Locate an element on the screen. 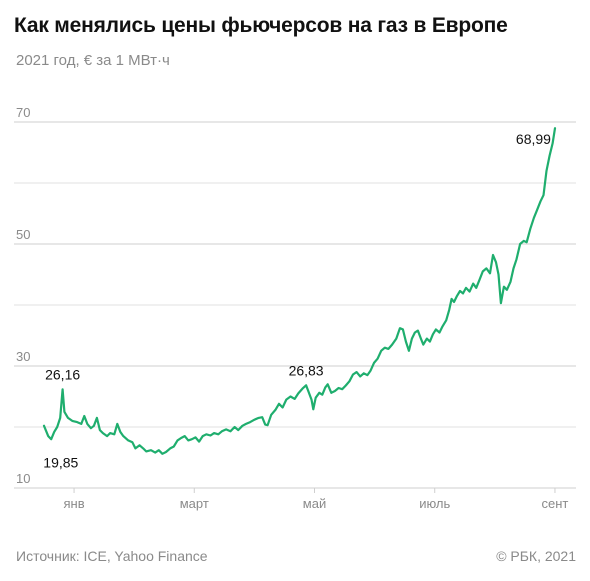 The height and width of the screenshot is (581, 590). data-label: 26,16 is located at coordinates (62, 374).